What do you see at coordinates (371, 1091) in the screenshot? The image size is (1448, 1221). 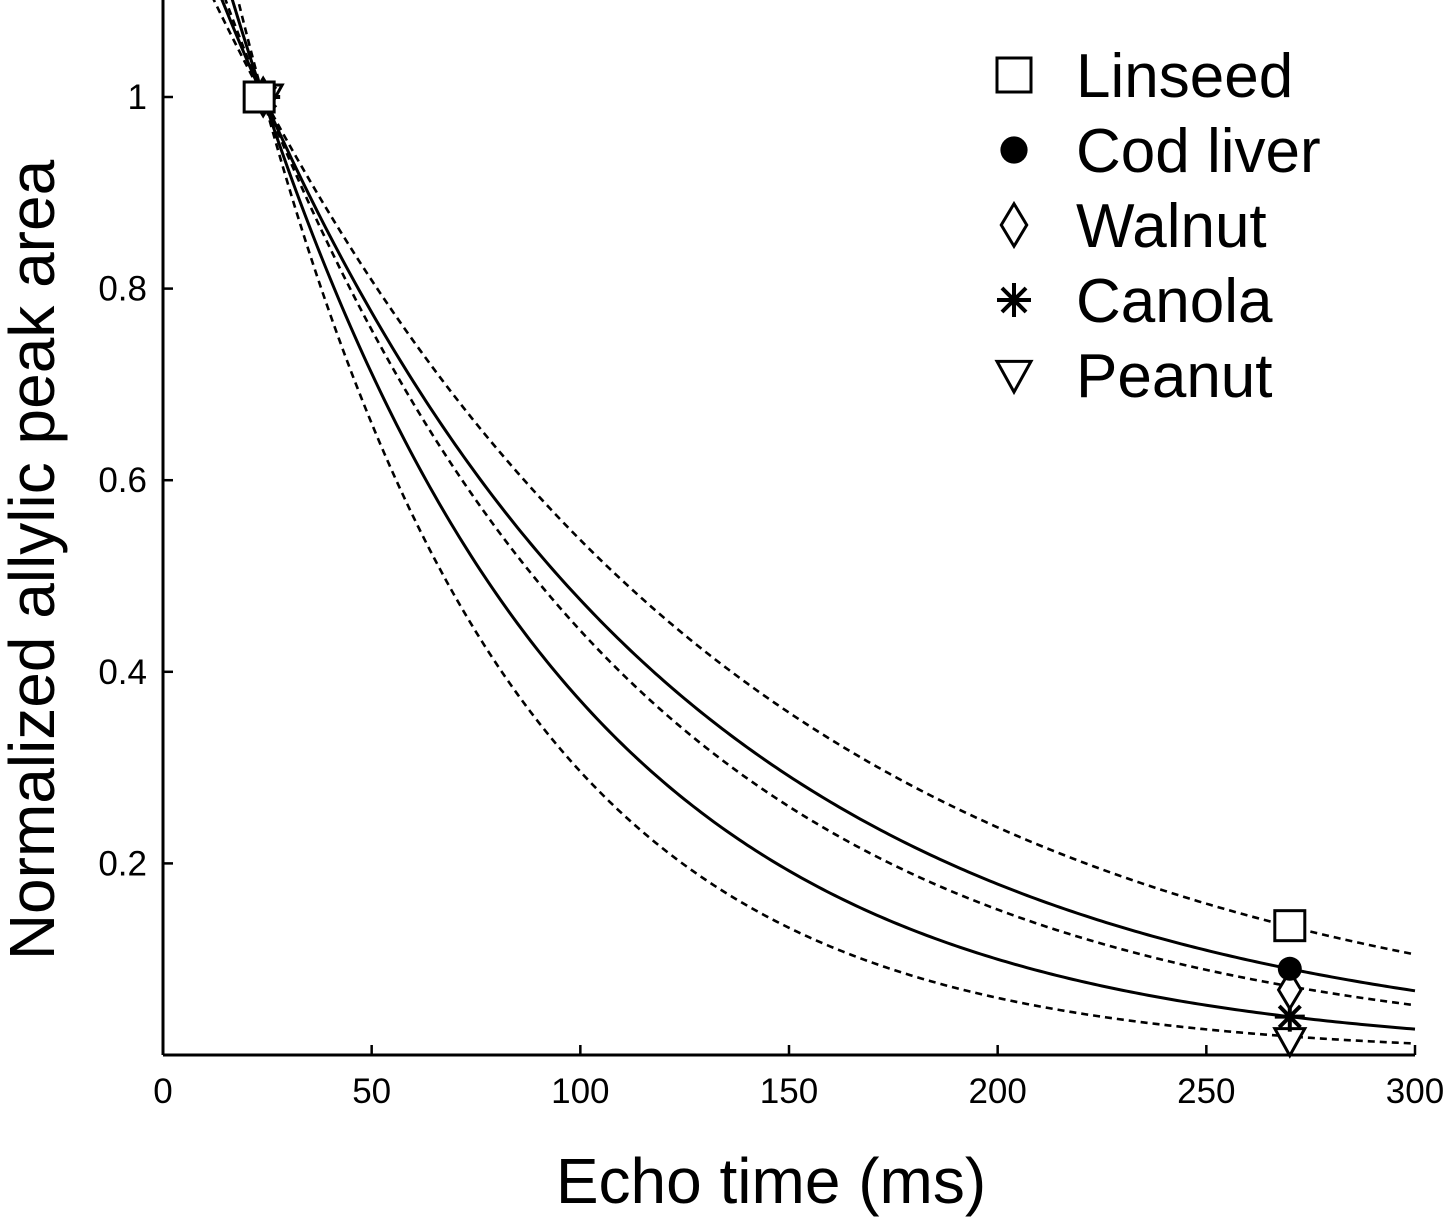 I see `x-tick-label: 50` at bounding box center [371, 1091].